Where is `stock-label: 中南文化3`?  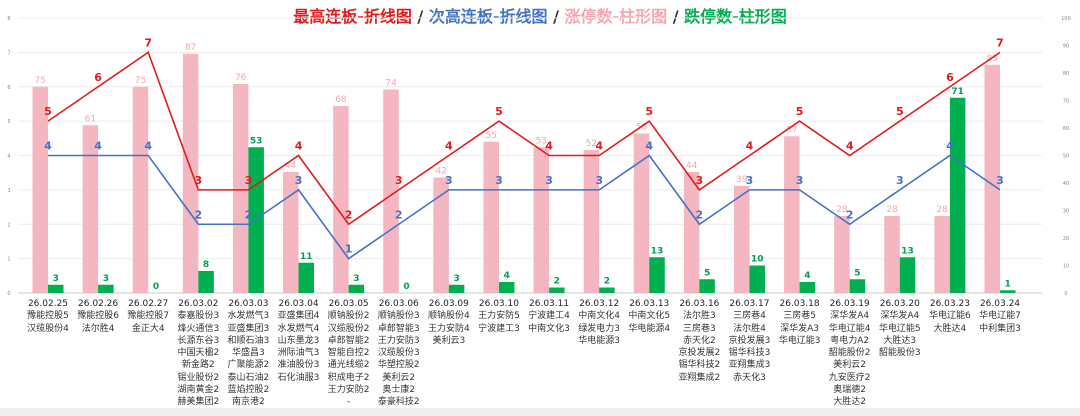
stock-label: 中南文化3 is located at coordinates (549, 328).